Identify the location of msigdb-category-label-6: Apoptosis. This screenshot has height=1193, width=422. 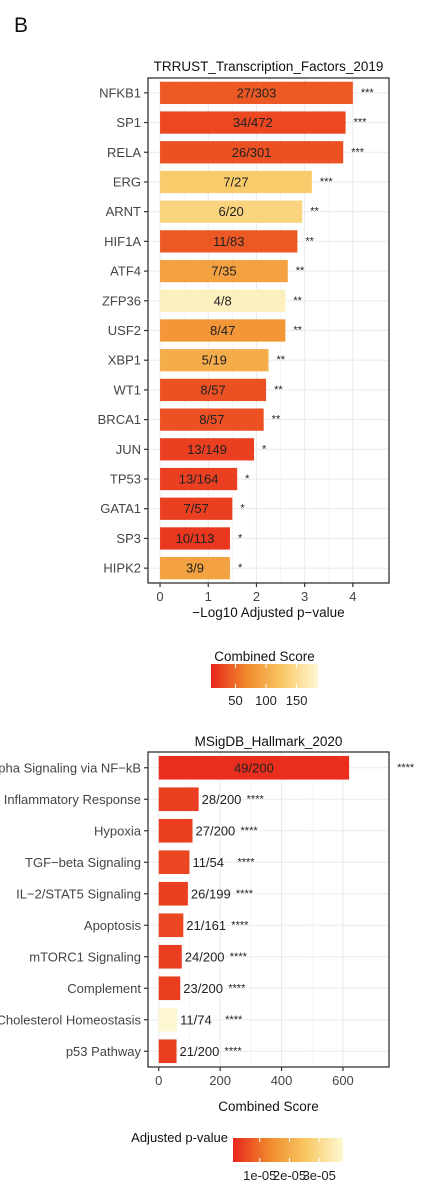
(113, 925).